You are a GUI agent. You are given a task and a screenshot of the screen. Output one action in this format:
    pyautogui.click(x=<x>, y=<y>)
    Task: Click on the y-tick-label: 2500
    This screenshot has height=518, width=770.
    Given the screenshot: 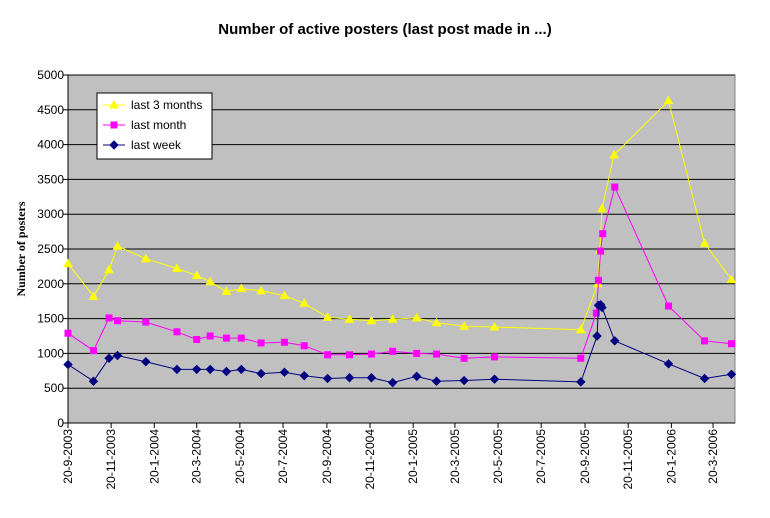 What is the action you would take?
    pyautogui.click(x=50, y=249)
    